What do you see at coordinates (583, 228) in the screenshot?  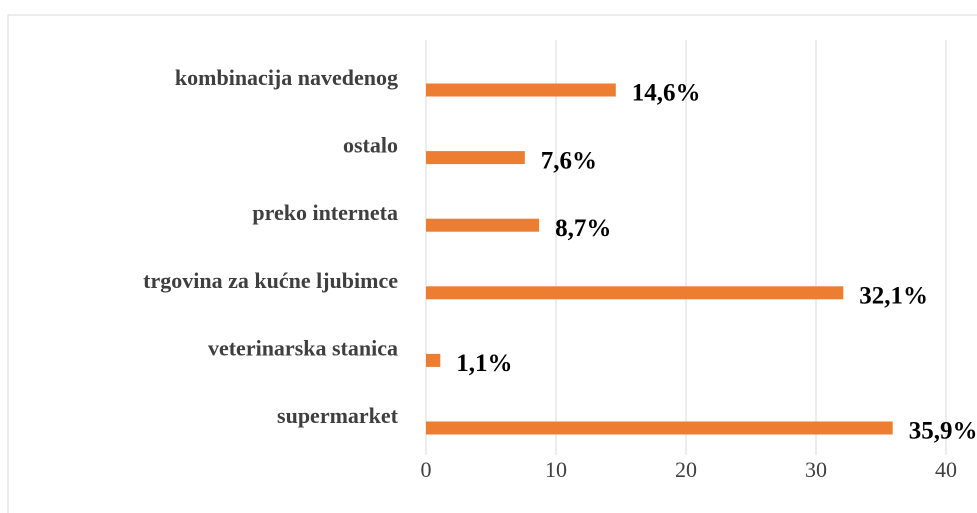 I see `value-label: 8,7%` at bounding box center [583, 228].